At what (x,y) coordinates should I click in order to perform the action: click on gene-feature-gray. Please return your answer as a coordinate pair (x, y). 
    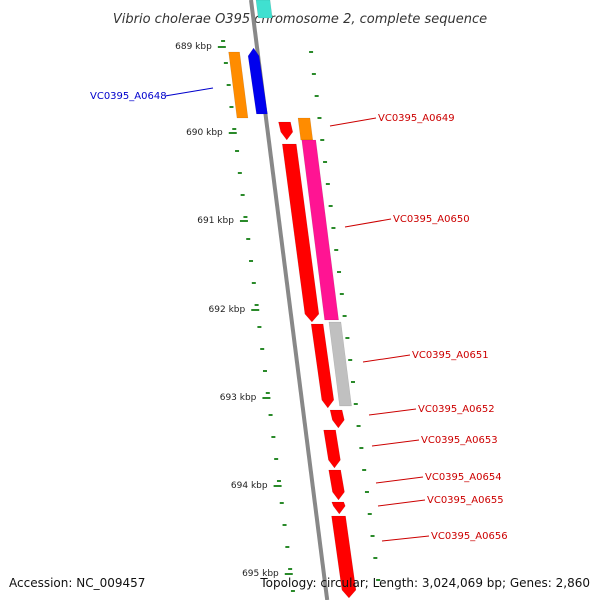
    Looking at the image, I should click on (340, 364).